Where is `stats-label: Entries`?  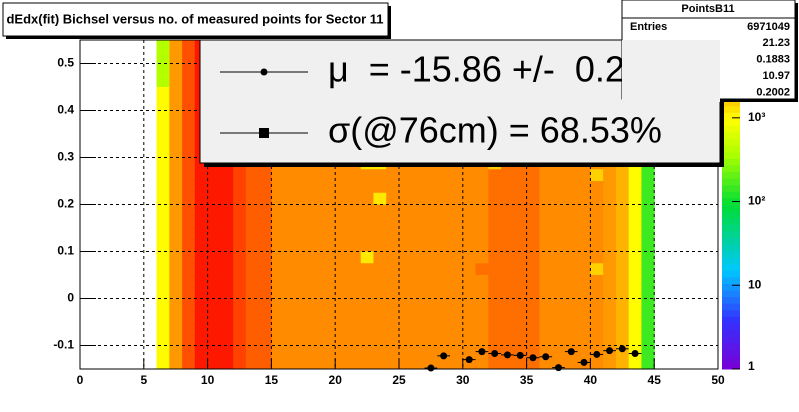 stats-label: Entries is located at coordinates (648, 27).